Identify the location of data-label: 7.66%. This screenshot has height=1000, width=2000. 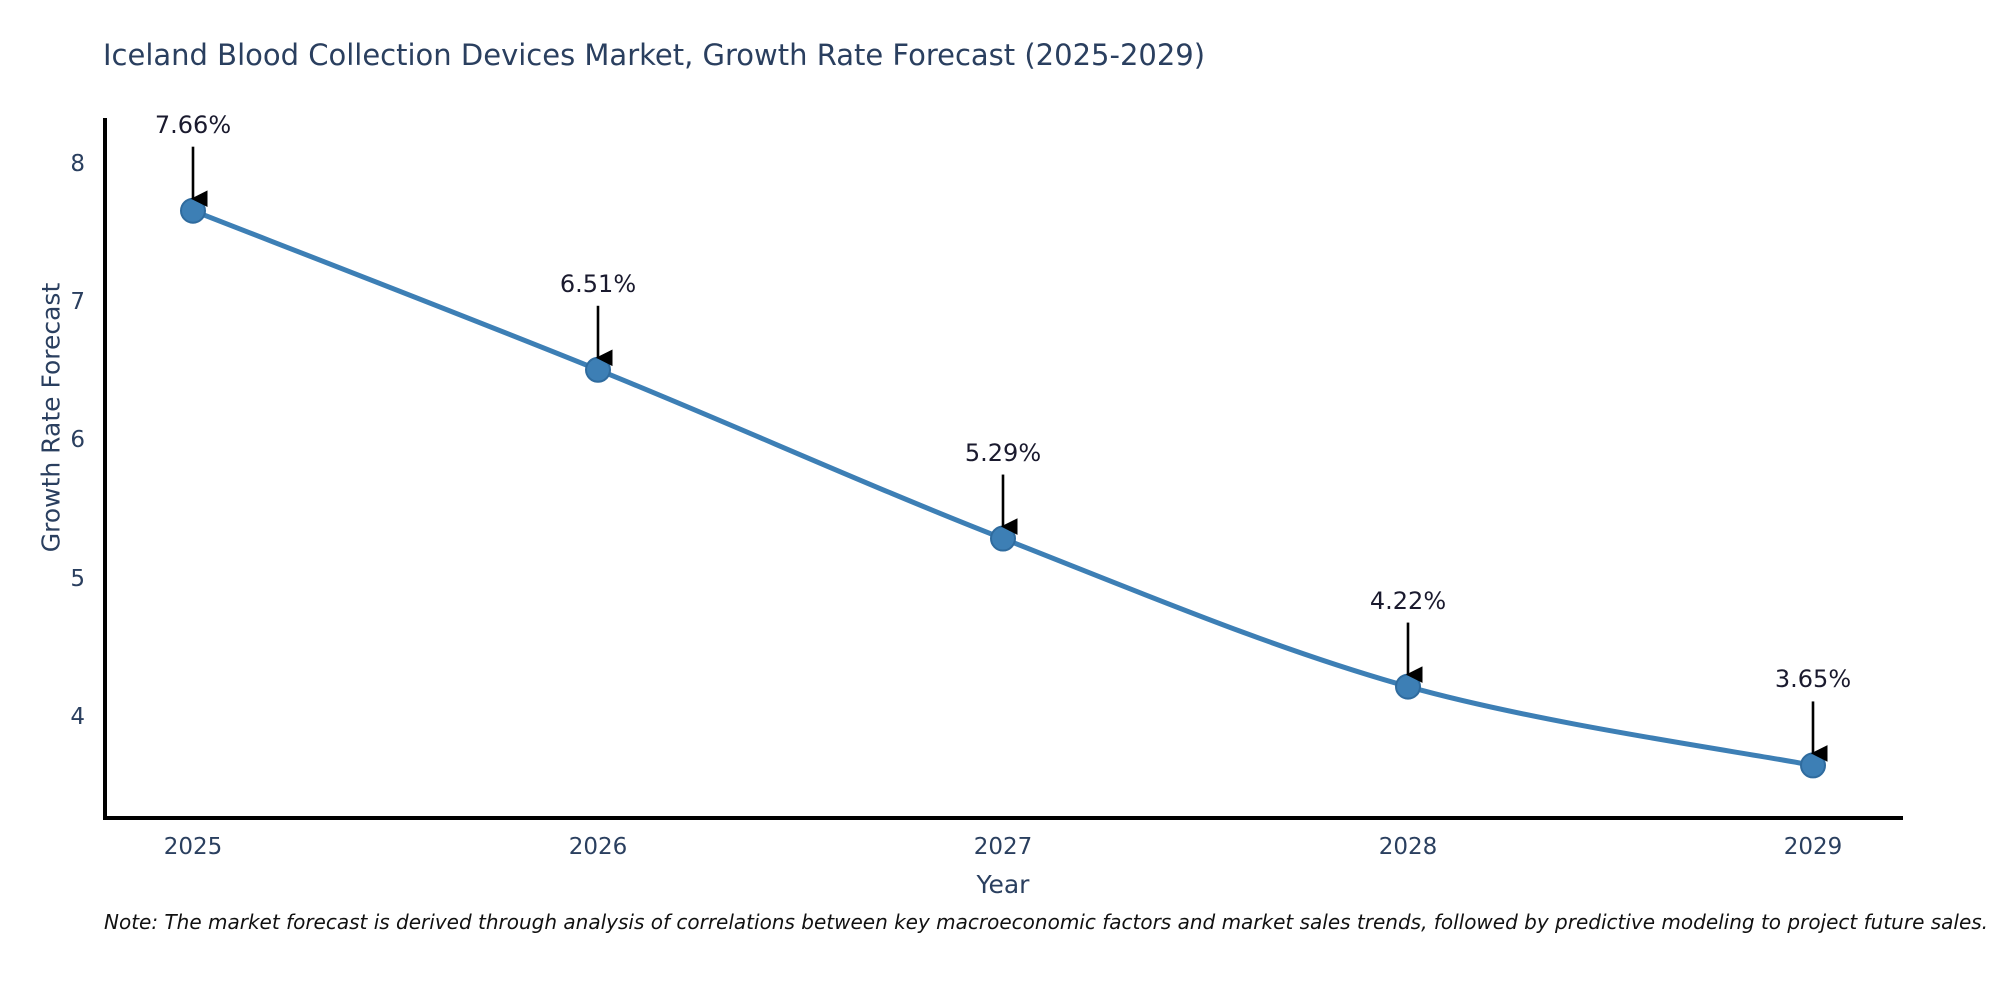
(193, 124).